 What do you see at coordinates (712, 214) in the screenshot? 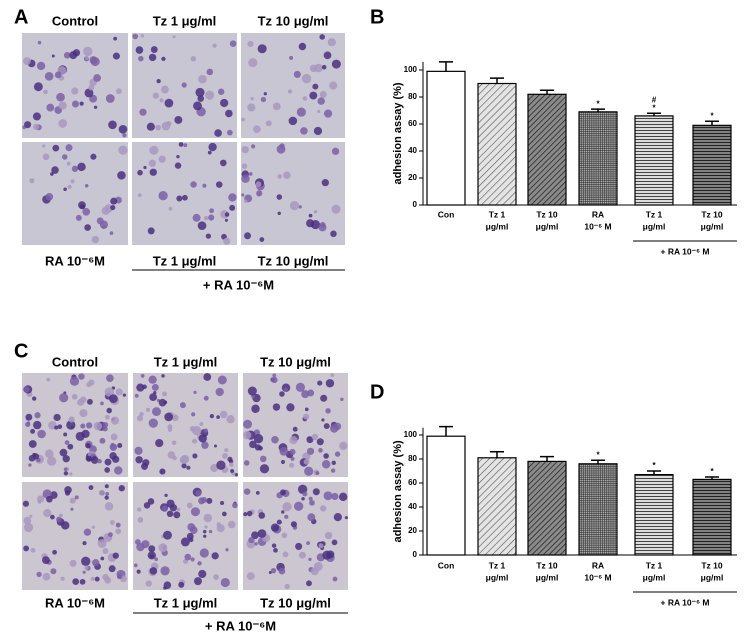
I see `x-tick-label: Tz 10` at bounding box center [712, 214].